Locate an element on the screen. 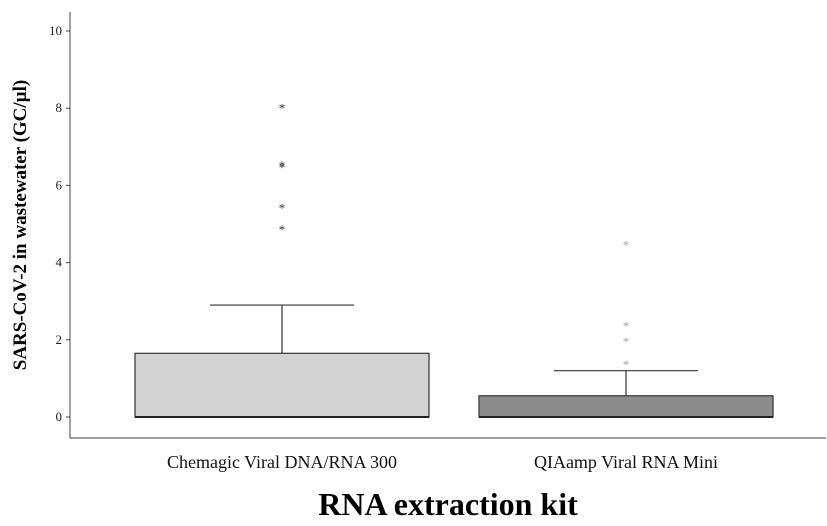  y-tick-label: 0 is located at coordinates (59, 416).